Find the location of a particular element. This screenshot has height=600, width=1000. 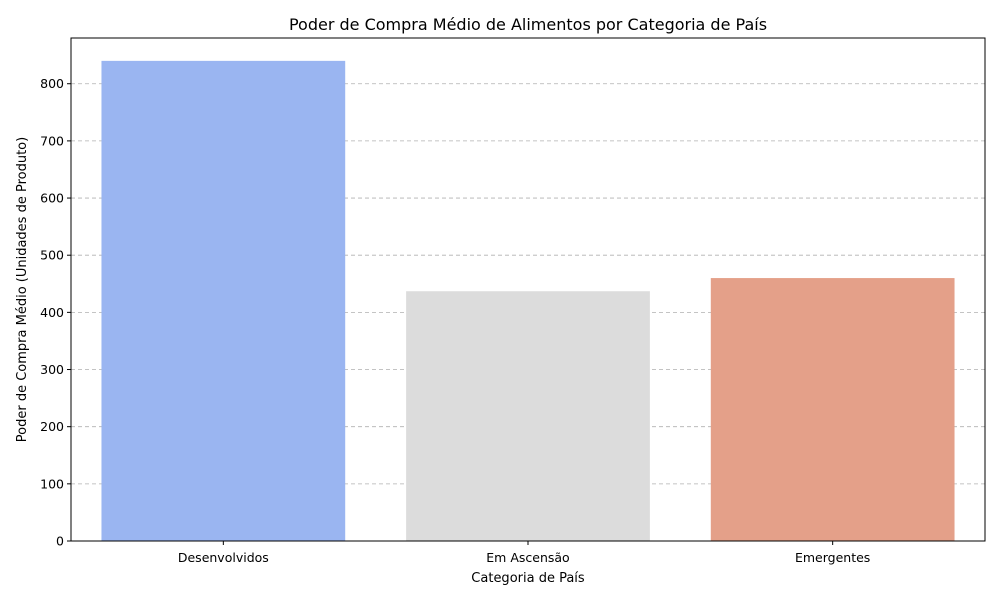

y-tick-label: 600 is located at coordinates (52, 198).